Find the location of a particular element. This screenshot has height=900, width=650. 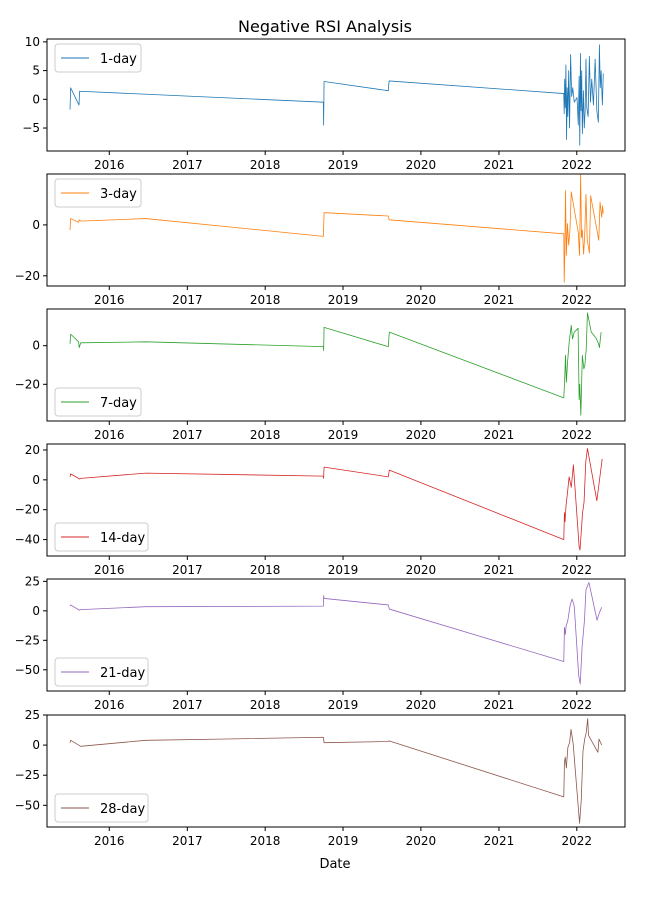

series-line-3-day is located at coordinates (336, 228).